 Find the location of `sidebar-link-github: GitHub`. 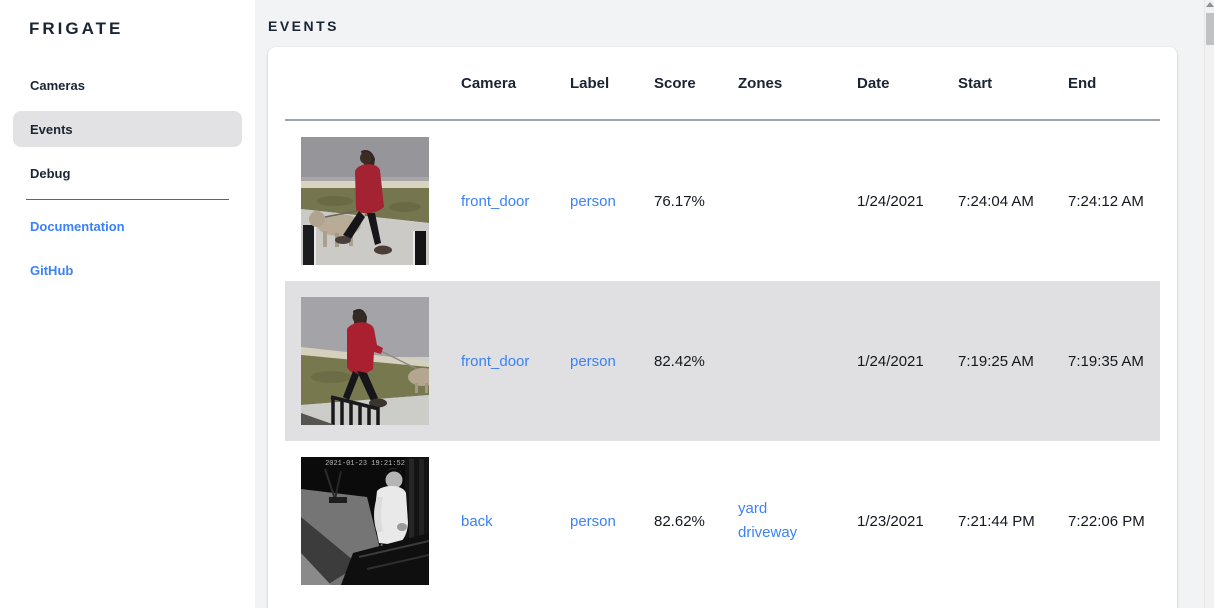

sidebar-link-github: GitHub is located at coordinates (127, 270).